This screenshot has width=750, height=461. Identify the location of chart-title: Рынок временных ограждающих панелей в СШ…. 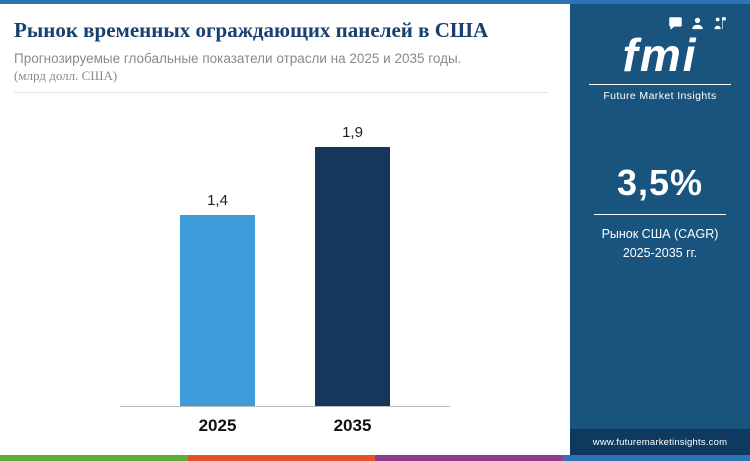
(251, 30).